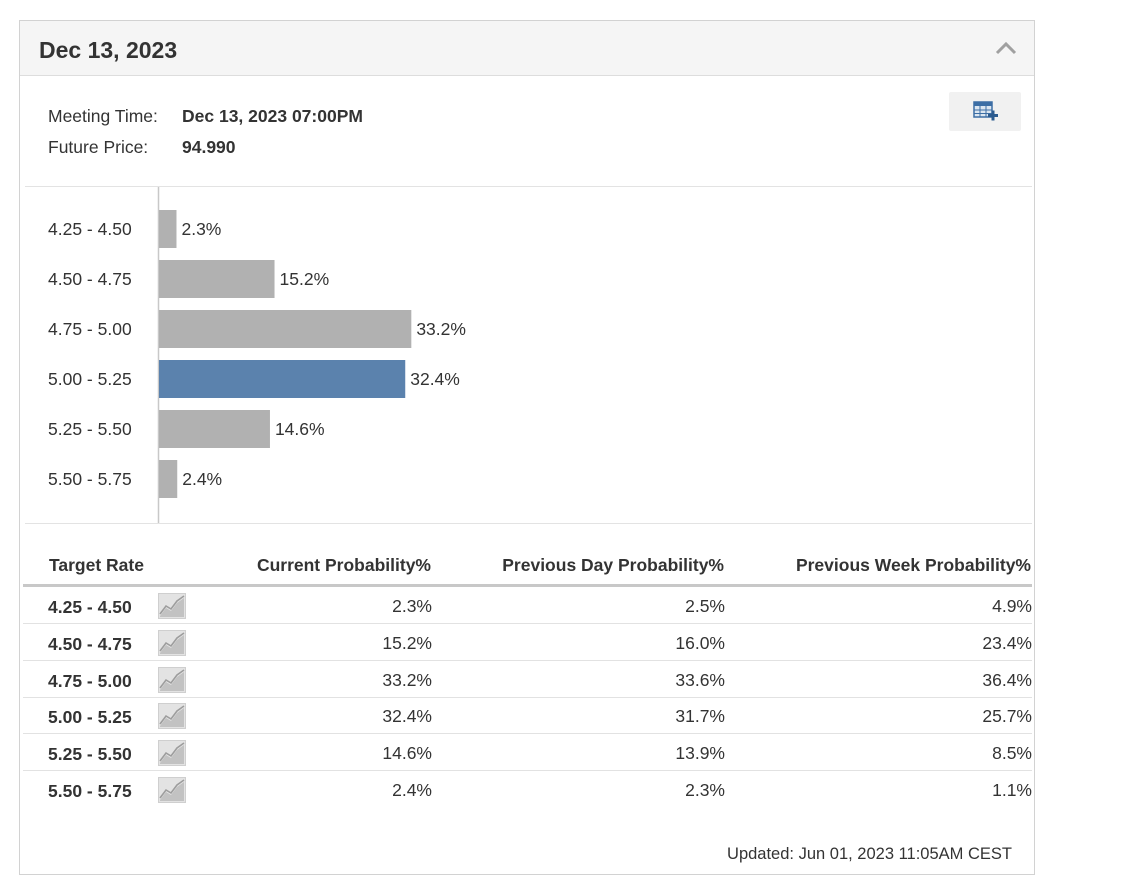  I want to click on chevron-up-icon, so click(1006, 48).